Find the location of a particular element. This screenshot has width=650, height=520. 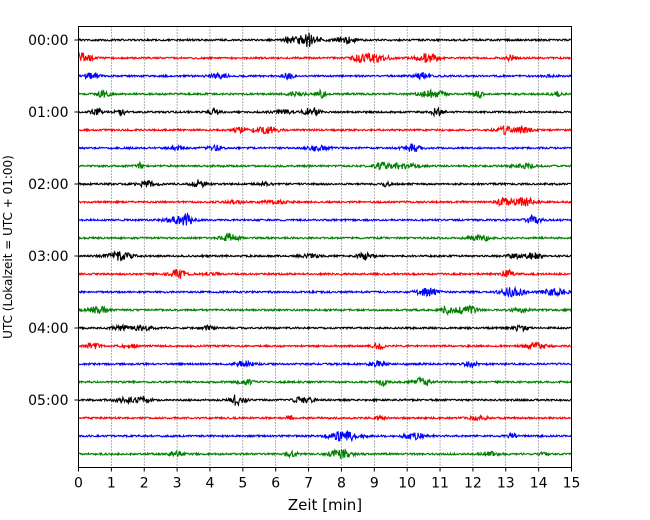

y-axis-label: UTC (Lokalzeit = UTC + 01:00) is located at coordinates (8, 247).